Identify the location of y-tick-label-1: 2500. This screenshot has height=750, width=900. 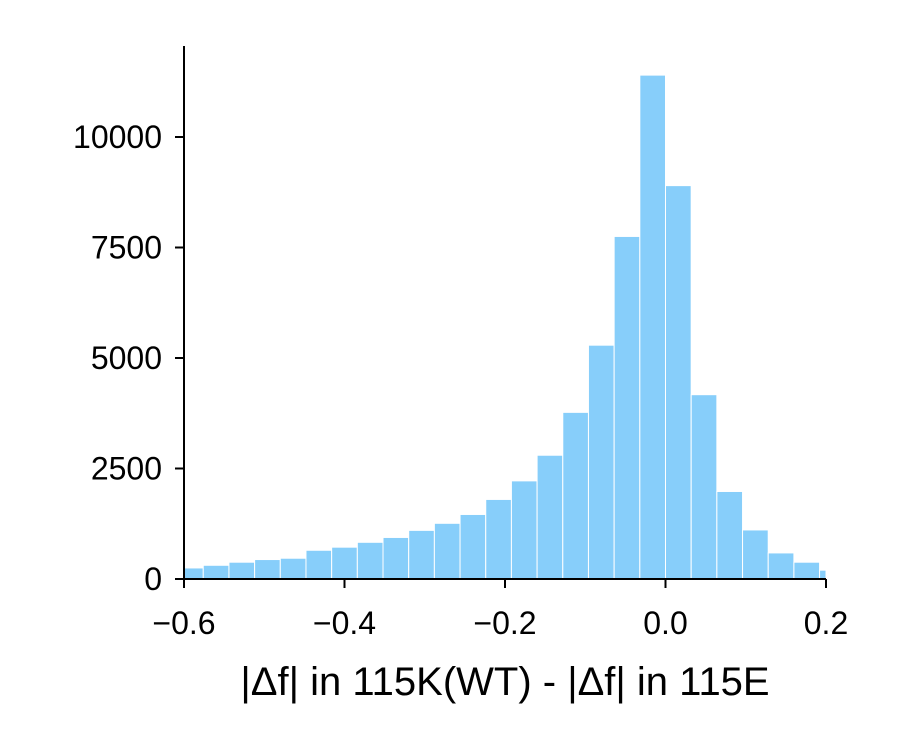
(126, 469).